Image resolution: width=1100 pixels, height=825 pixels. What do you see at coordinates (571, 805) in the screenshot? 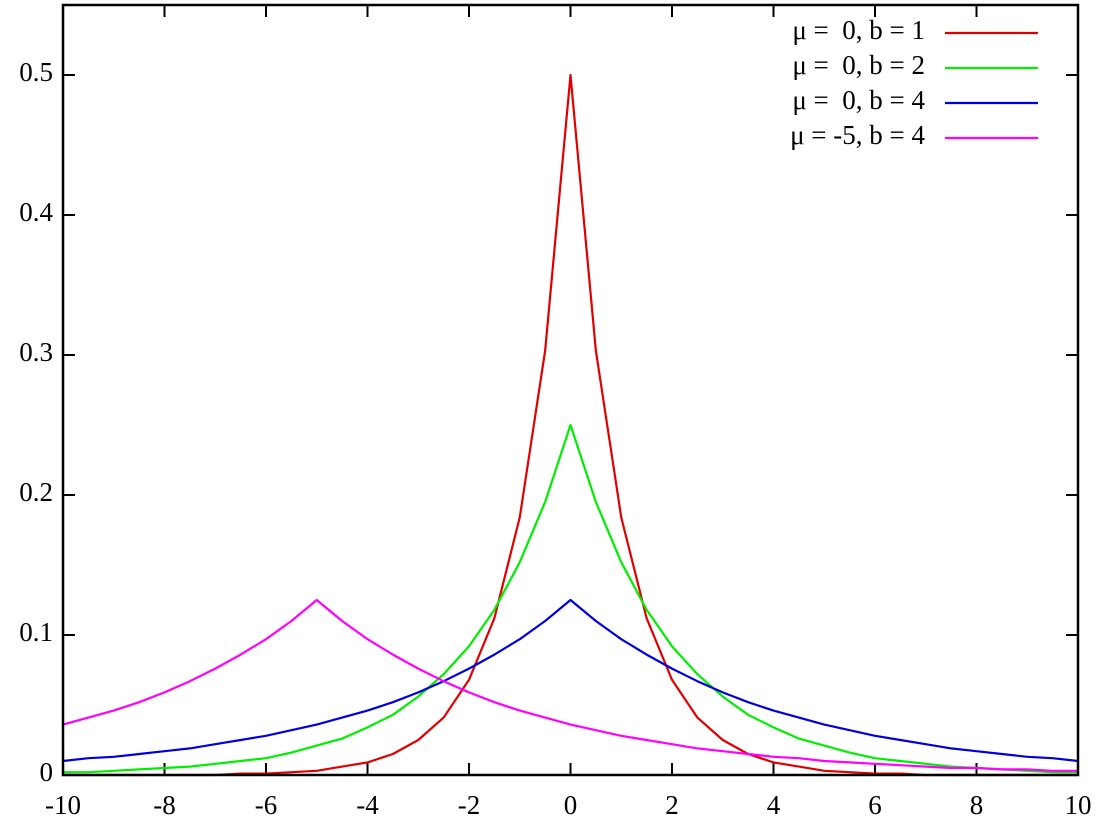
I see `x-tick-label: 0` at bounding box center [571, 805].